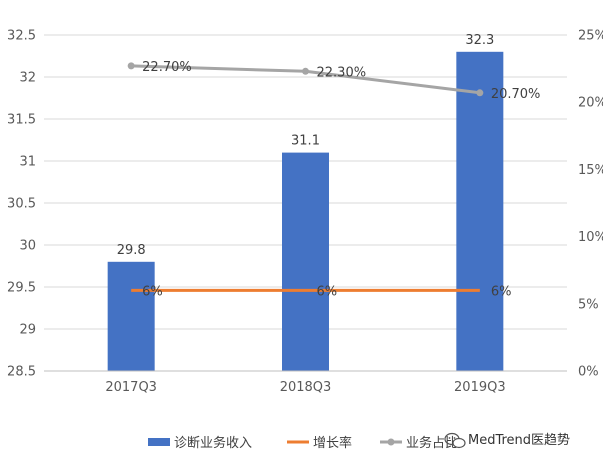  I want to click on x-axis: 2017Q3 2018Q3 2019Q3, so click(305, 382).